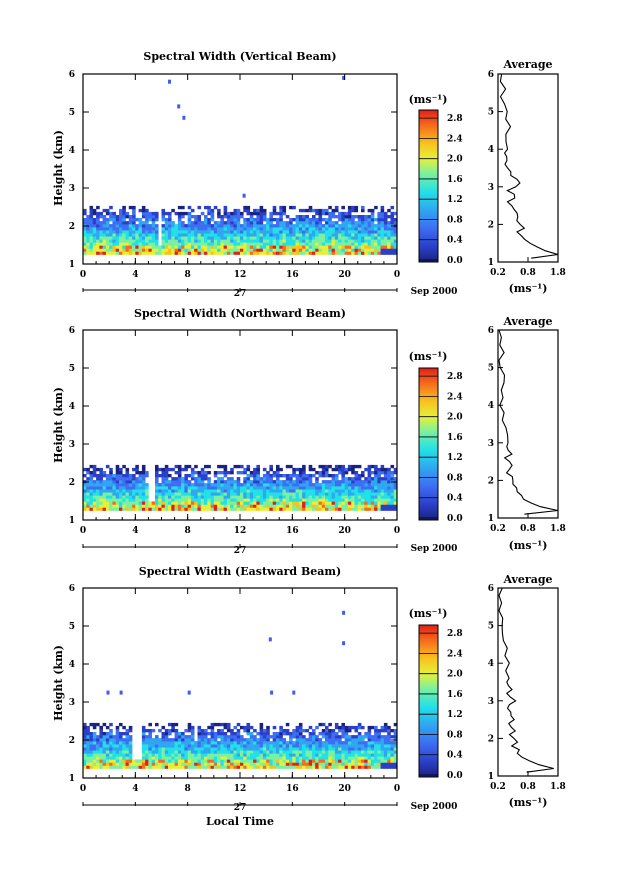  I want to click on colorbar: 0.00.40.81.21.62.02.42.8, so click(440, 445).